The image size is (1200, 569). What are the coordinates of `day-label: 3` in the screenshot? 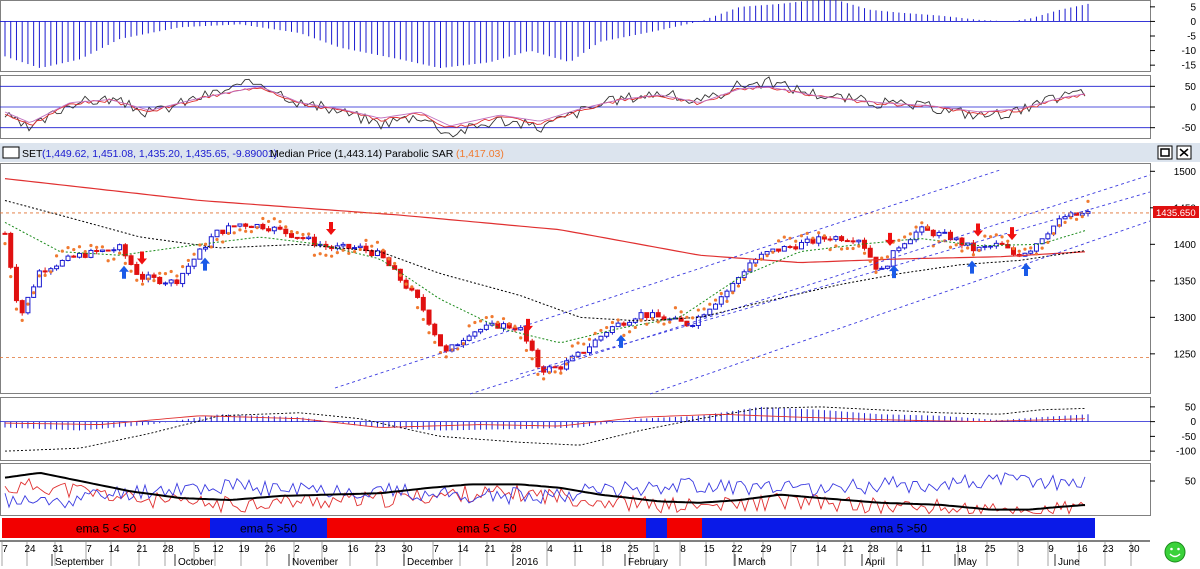 It's located at (1021, 549).